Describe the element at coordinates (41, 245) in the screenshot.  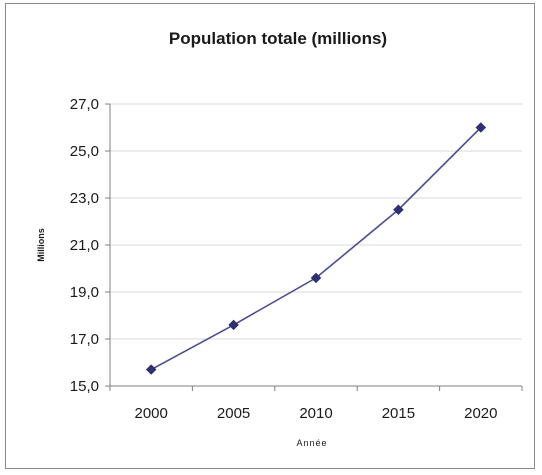
I see `y-axis-label: Millions` at that location.